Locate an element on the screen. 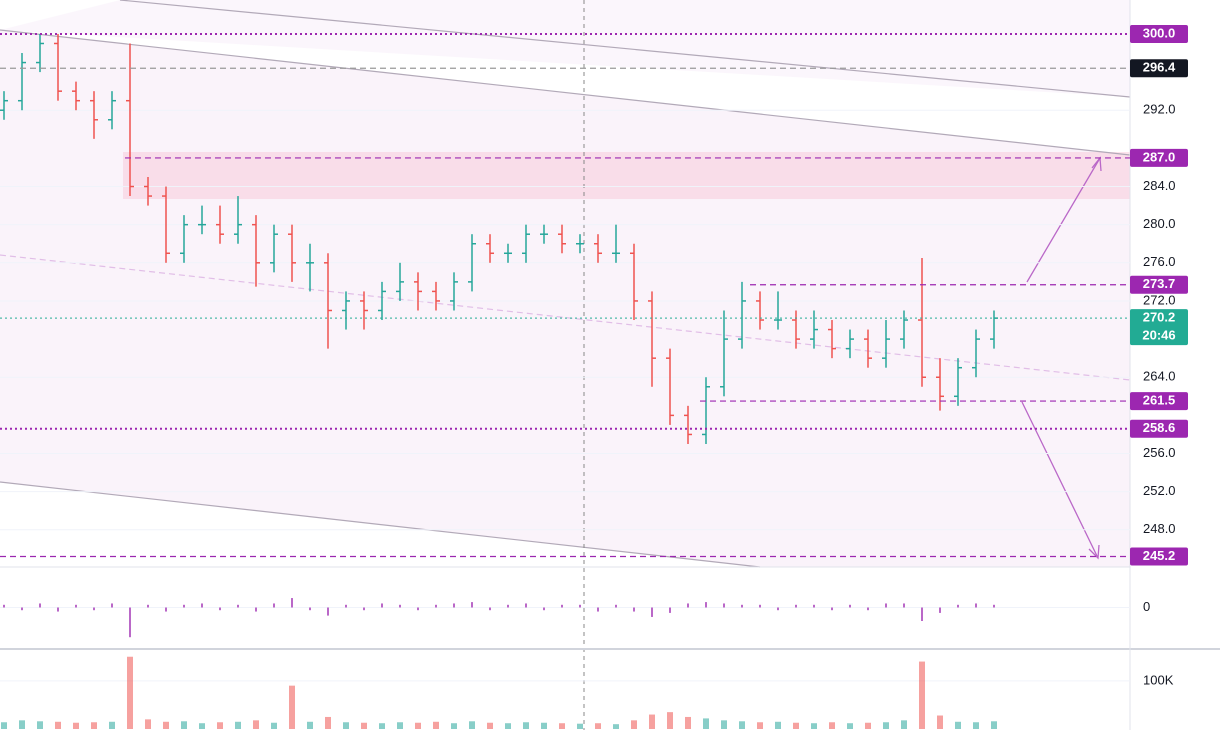 This screenshot has width=1220, height=730. y-tick-label: 292.0 is located at coordinates (1159, 109).